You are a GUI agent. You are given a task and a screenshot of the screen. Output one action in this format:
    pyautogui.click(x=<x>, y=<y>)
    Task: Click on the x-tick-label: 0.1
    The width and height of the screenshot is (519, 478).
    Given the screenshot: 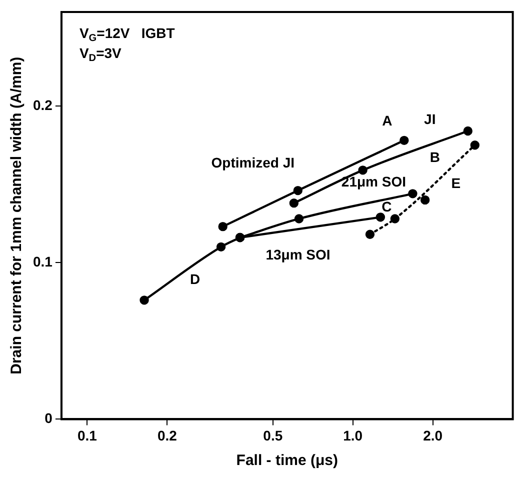 What is the action you would take?
    pyautogui.click(x=87, y=435)
    